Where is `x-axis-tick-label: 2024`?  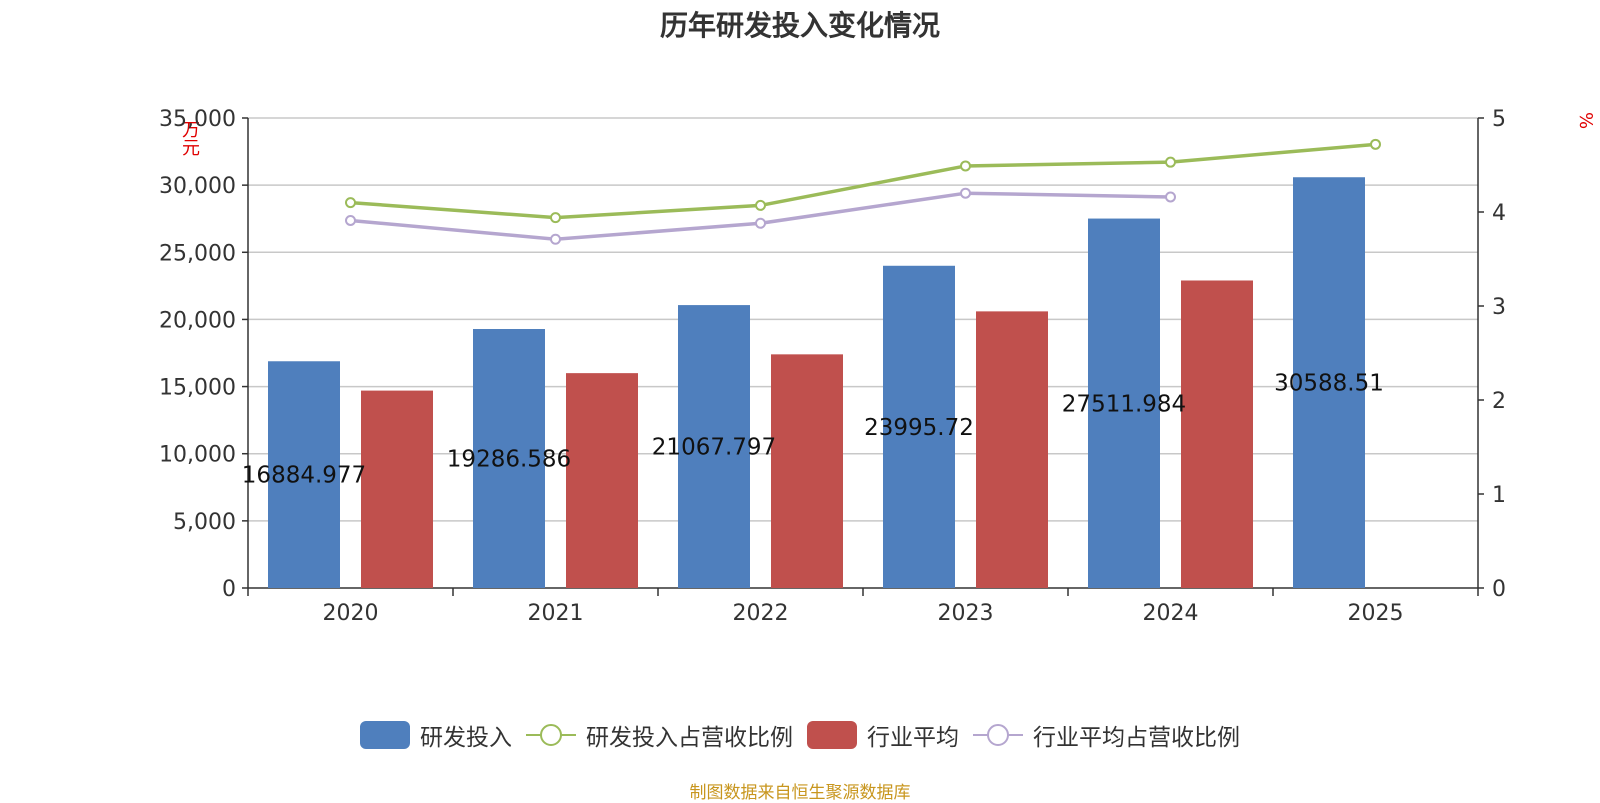 x-axis-tick-label: 2024 is located at coordinates (1171, 613).